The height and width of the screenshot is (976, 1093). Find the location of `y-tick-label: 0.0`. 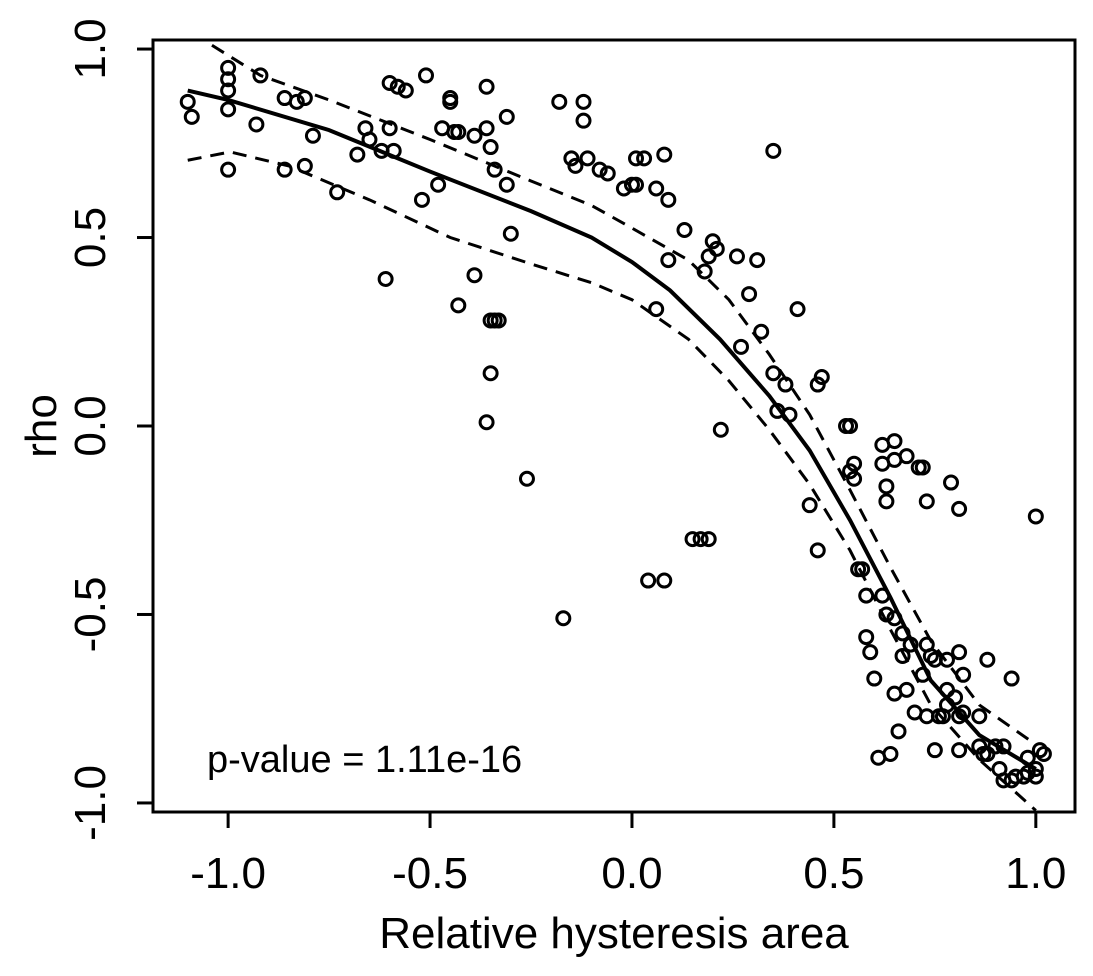

y-tick-label: 0.0 is located at coordinates (90, 425).